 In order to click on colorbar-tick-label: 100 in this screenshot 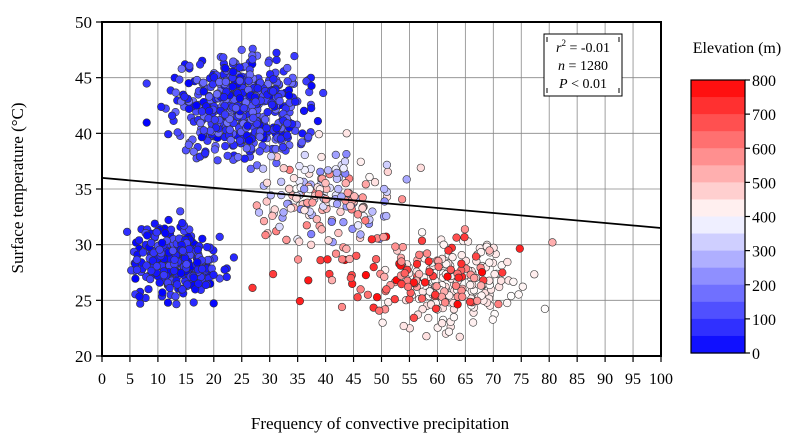, I will do `click(764, 320)`.